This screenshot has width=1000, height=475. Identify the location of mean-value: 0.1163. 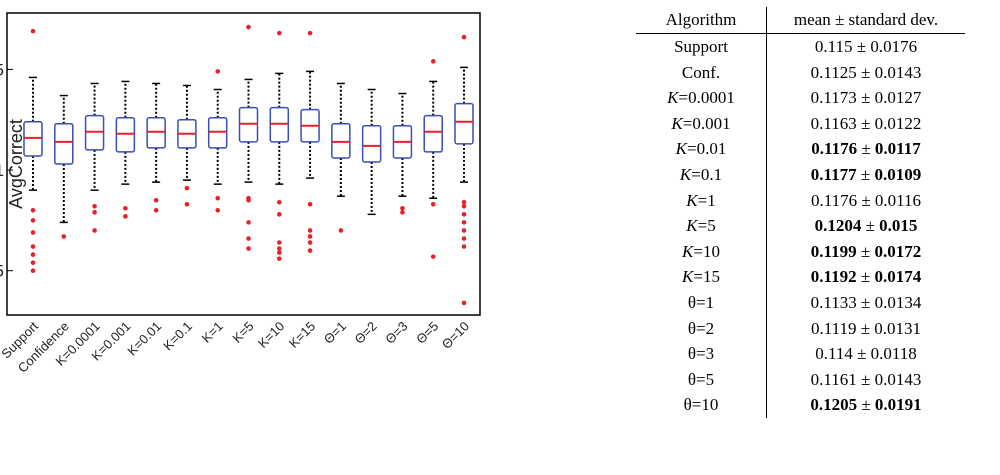
(833, 123).